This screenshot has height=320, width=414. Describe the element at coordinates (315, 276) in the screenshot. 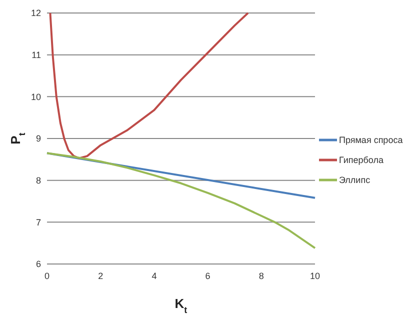

I see `x-tick-label: 10` at that location.